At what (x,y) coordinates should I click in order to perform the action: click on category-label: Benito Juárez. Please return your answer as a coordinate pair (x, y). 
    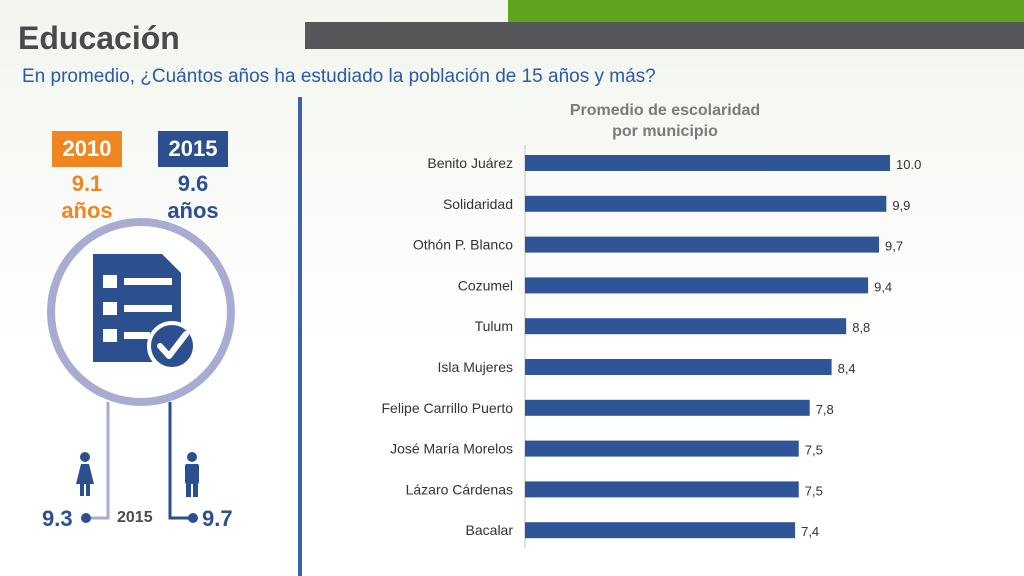
    Looking at the image, I should click on (470, 163).